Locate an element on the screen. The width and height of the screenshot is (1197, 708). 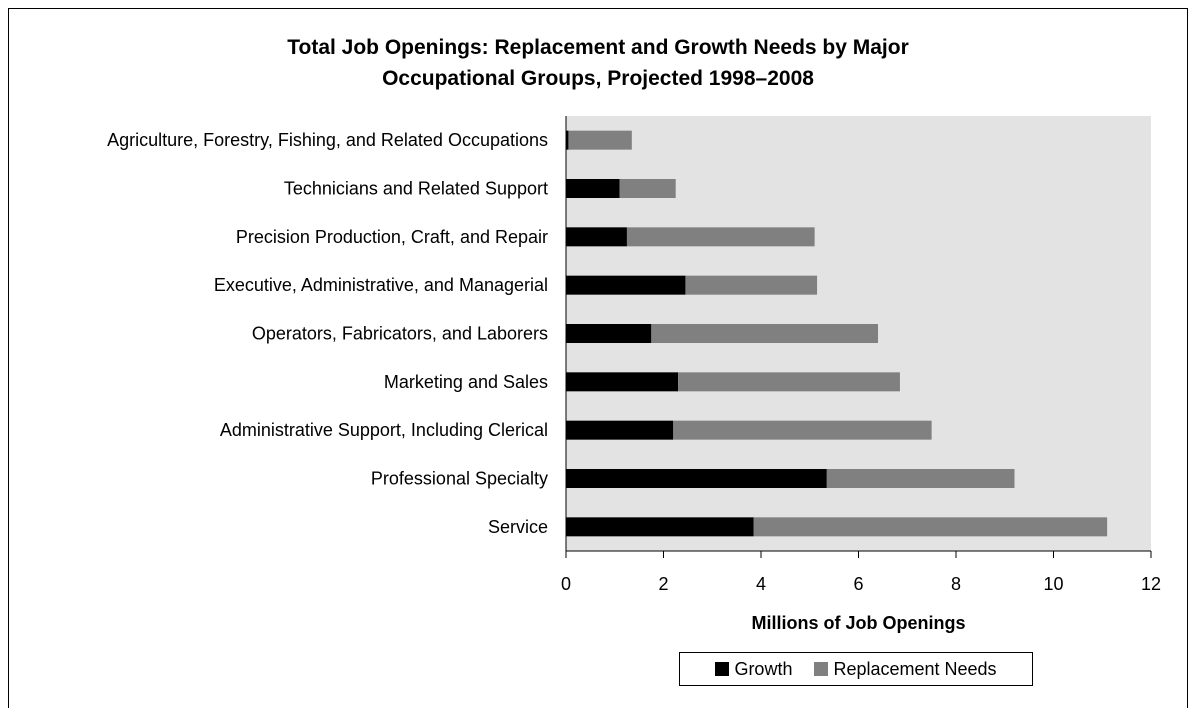
x-tick-label: 4 is located at coordinates (761, 584).